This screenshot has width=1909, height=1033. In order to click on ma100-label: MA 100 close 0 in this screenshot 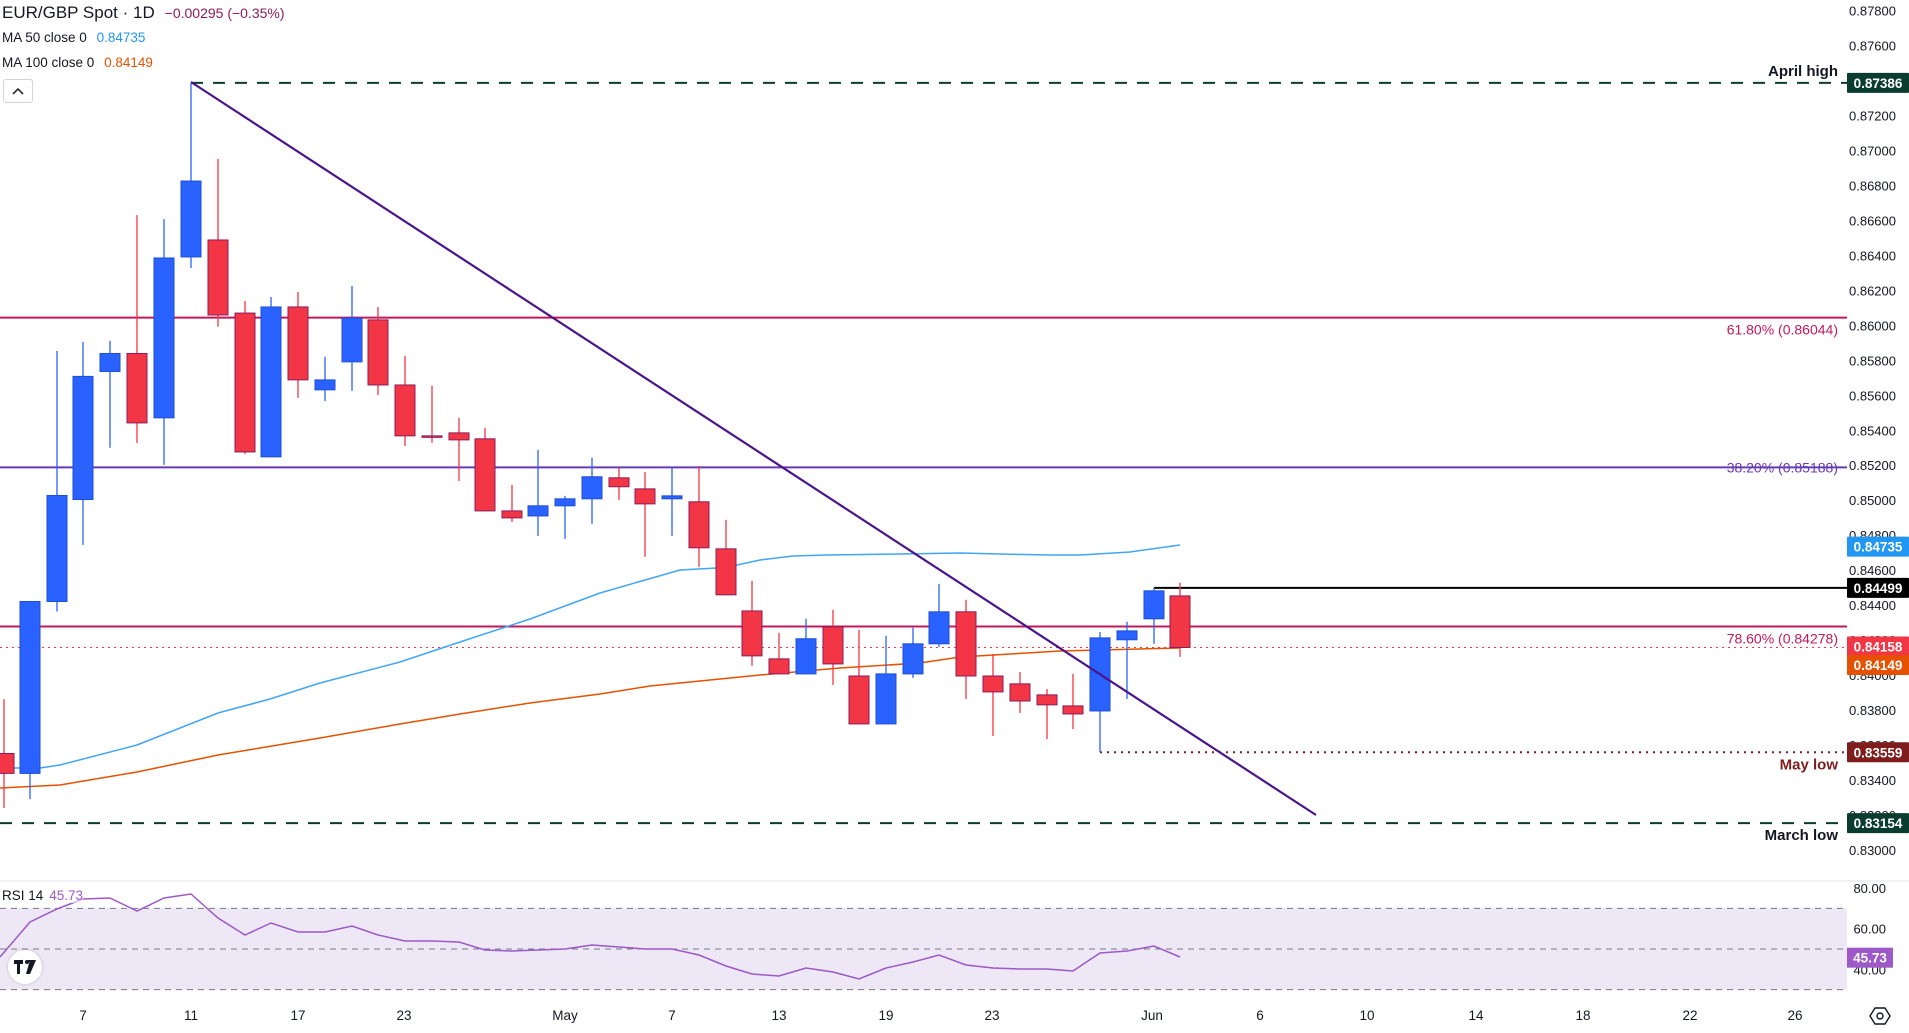, I will do `click(48, 62)`.